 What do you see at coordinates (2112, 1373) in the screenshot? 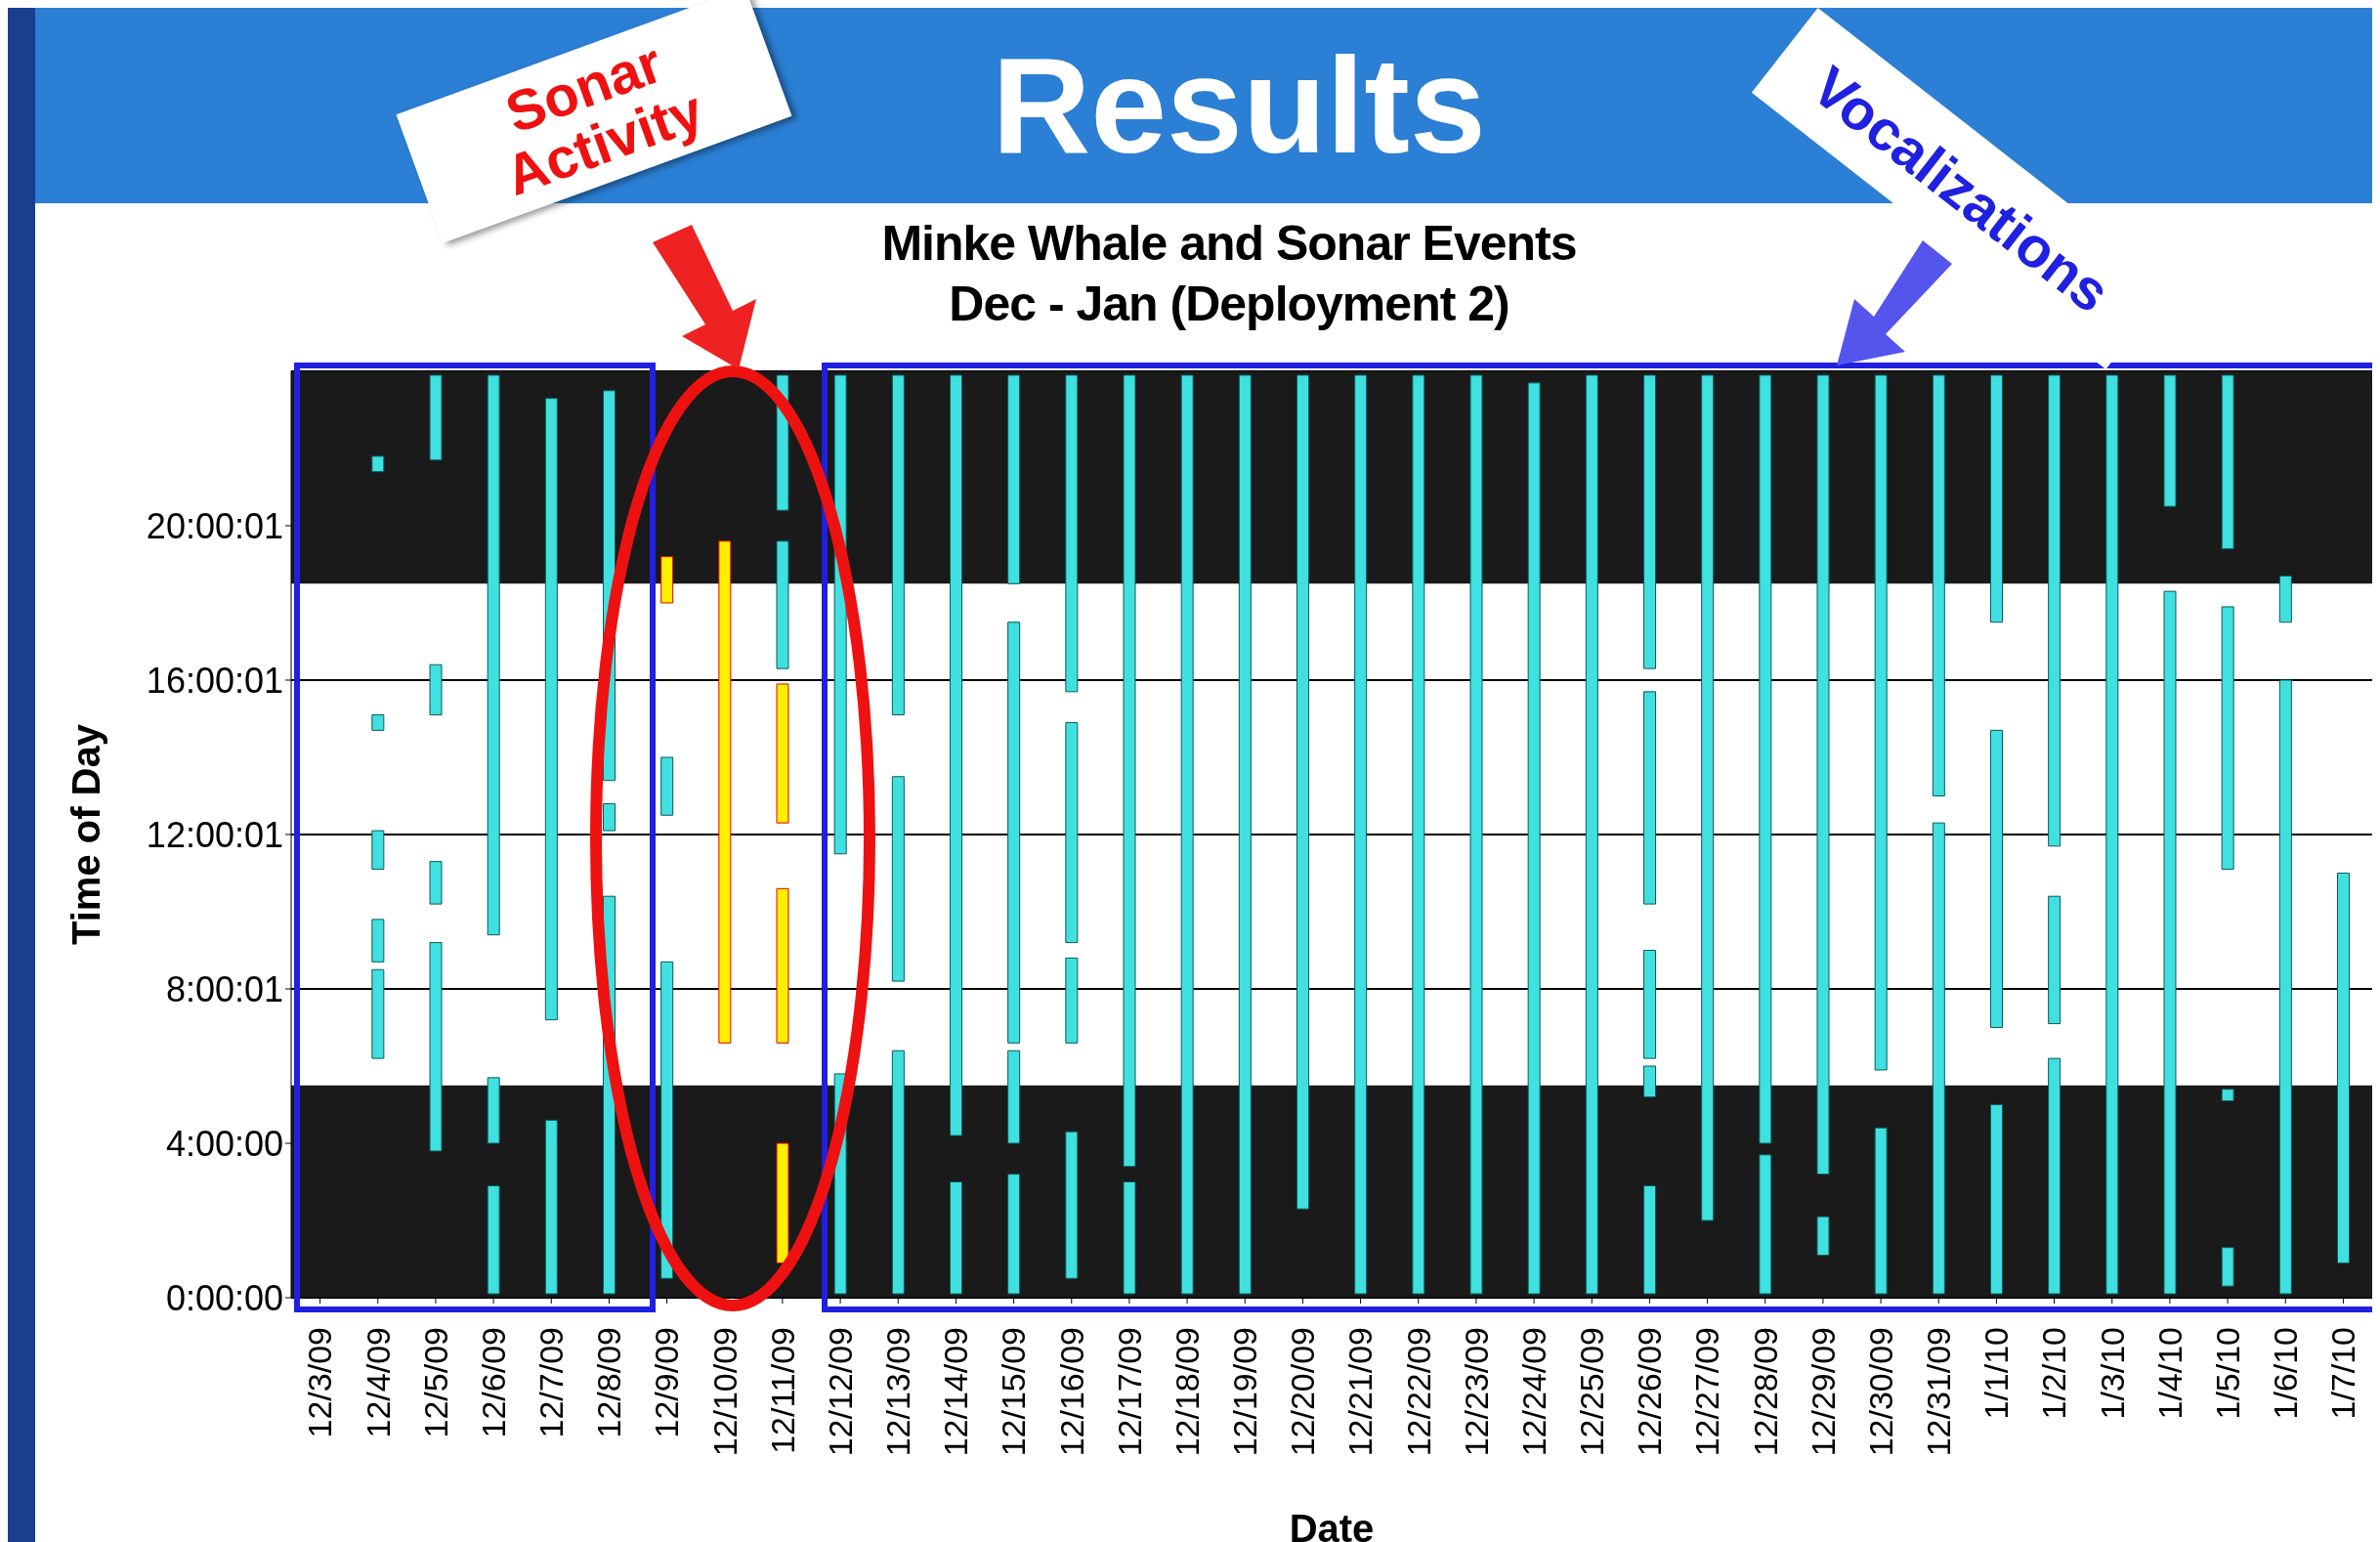
I see `x-tick-label: 1/3/10` at bounding box center [2112, 1373].